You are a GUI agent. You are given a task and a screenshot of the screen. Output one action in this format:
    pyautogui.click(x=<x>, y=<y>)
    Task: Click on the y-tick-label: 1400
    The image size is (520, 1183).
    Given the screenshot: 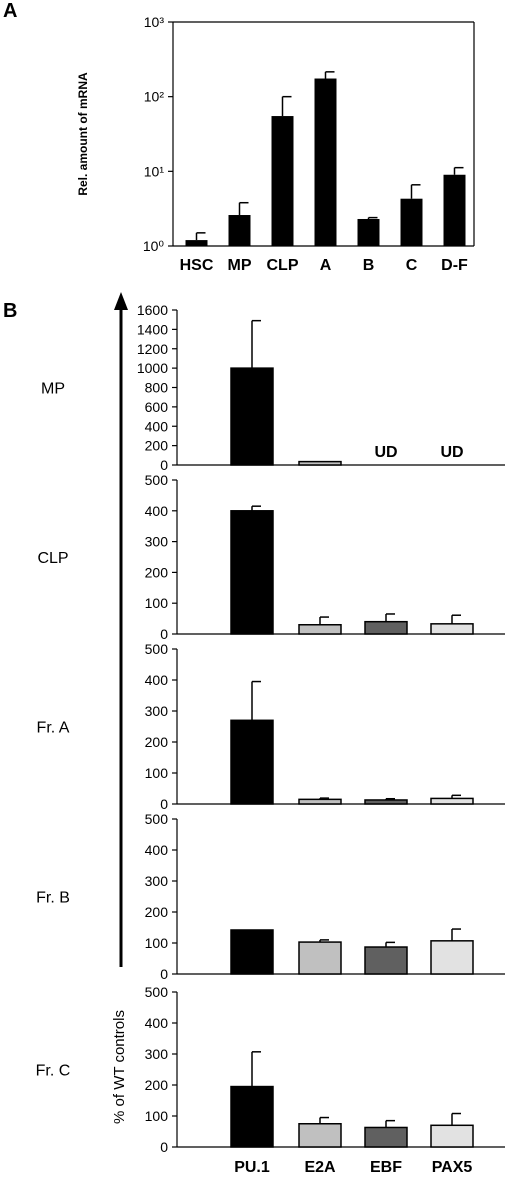 What is the action you would take?
    pyautogui.click(x=152, y=329)
    